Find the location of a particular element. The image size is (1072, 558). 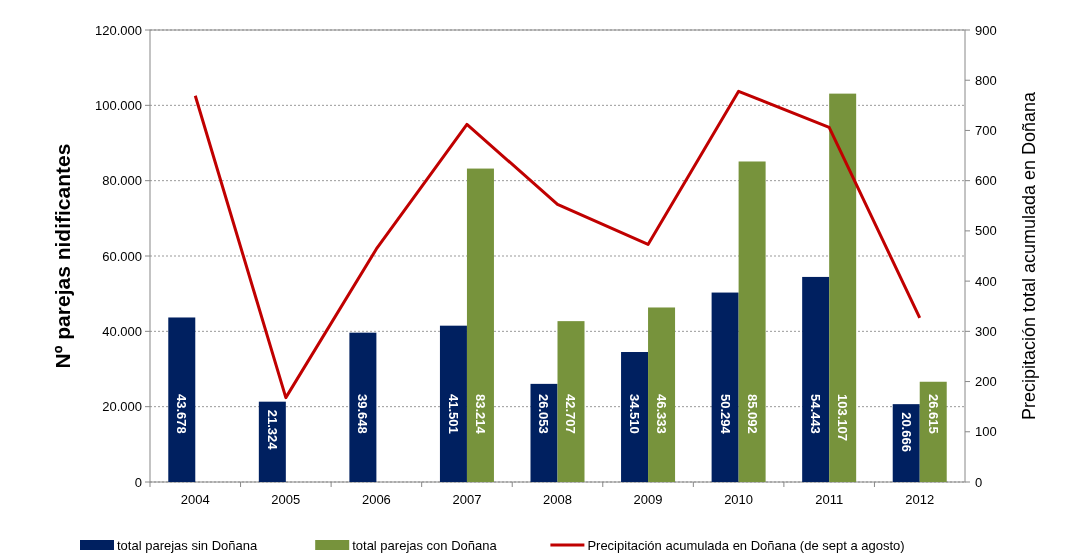

y2-tick-label: 800 is located at coordinates (986, 80).